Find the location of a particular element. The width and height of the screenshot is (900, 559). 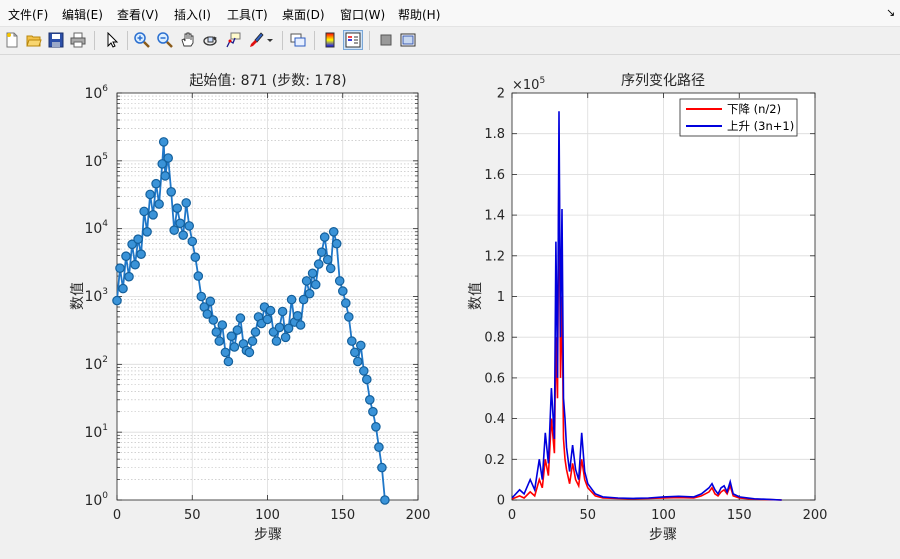

colorbar-icon is located at coordinates (330, 40).